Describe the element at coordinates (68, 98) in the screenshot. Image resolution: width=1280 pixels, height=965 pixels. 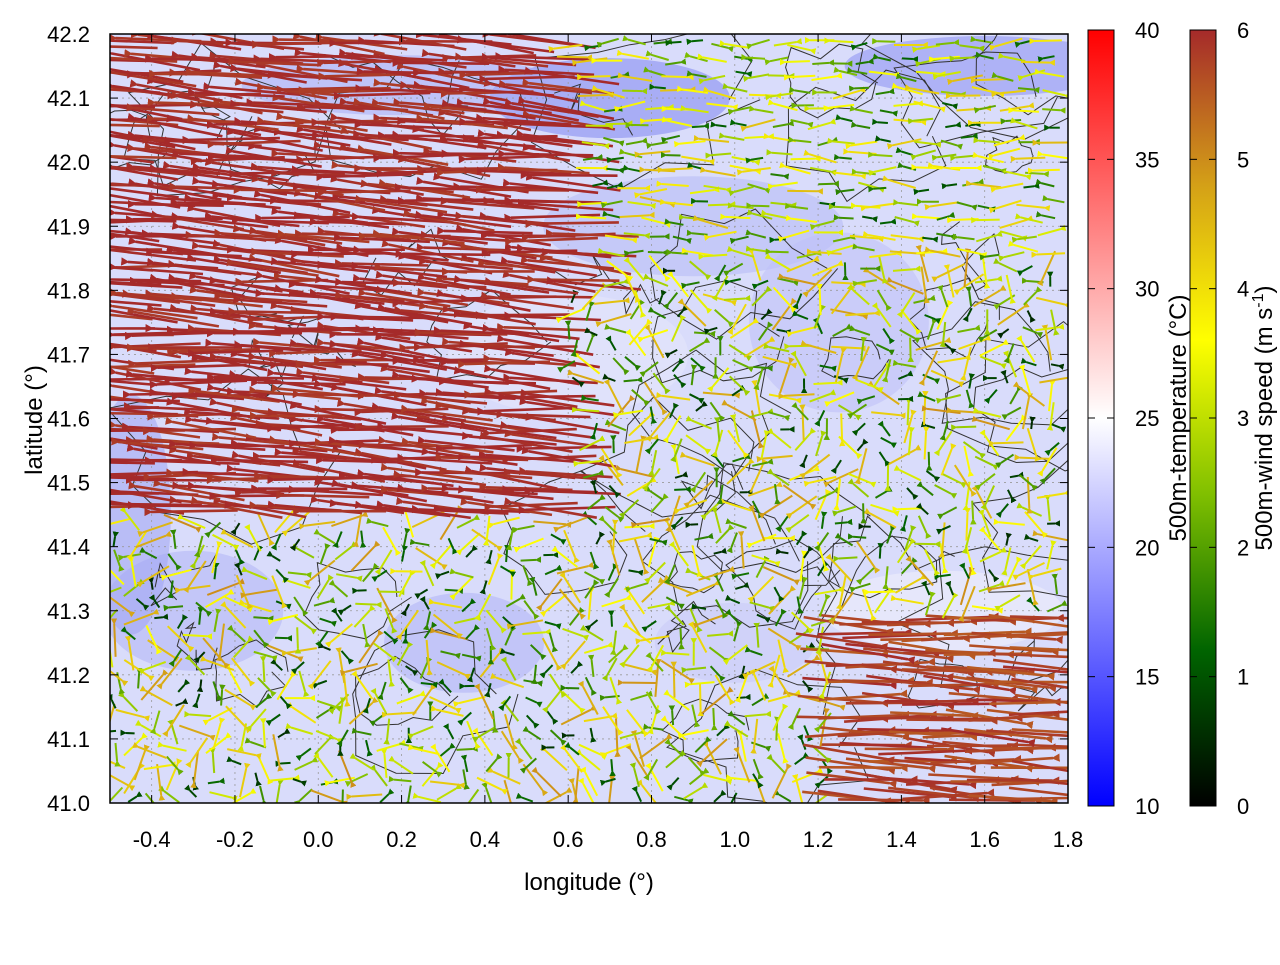
I see `y-tick-label: 42.1` at that location.